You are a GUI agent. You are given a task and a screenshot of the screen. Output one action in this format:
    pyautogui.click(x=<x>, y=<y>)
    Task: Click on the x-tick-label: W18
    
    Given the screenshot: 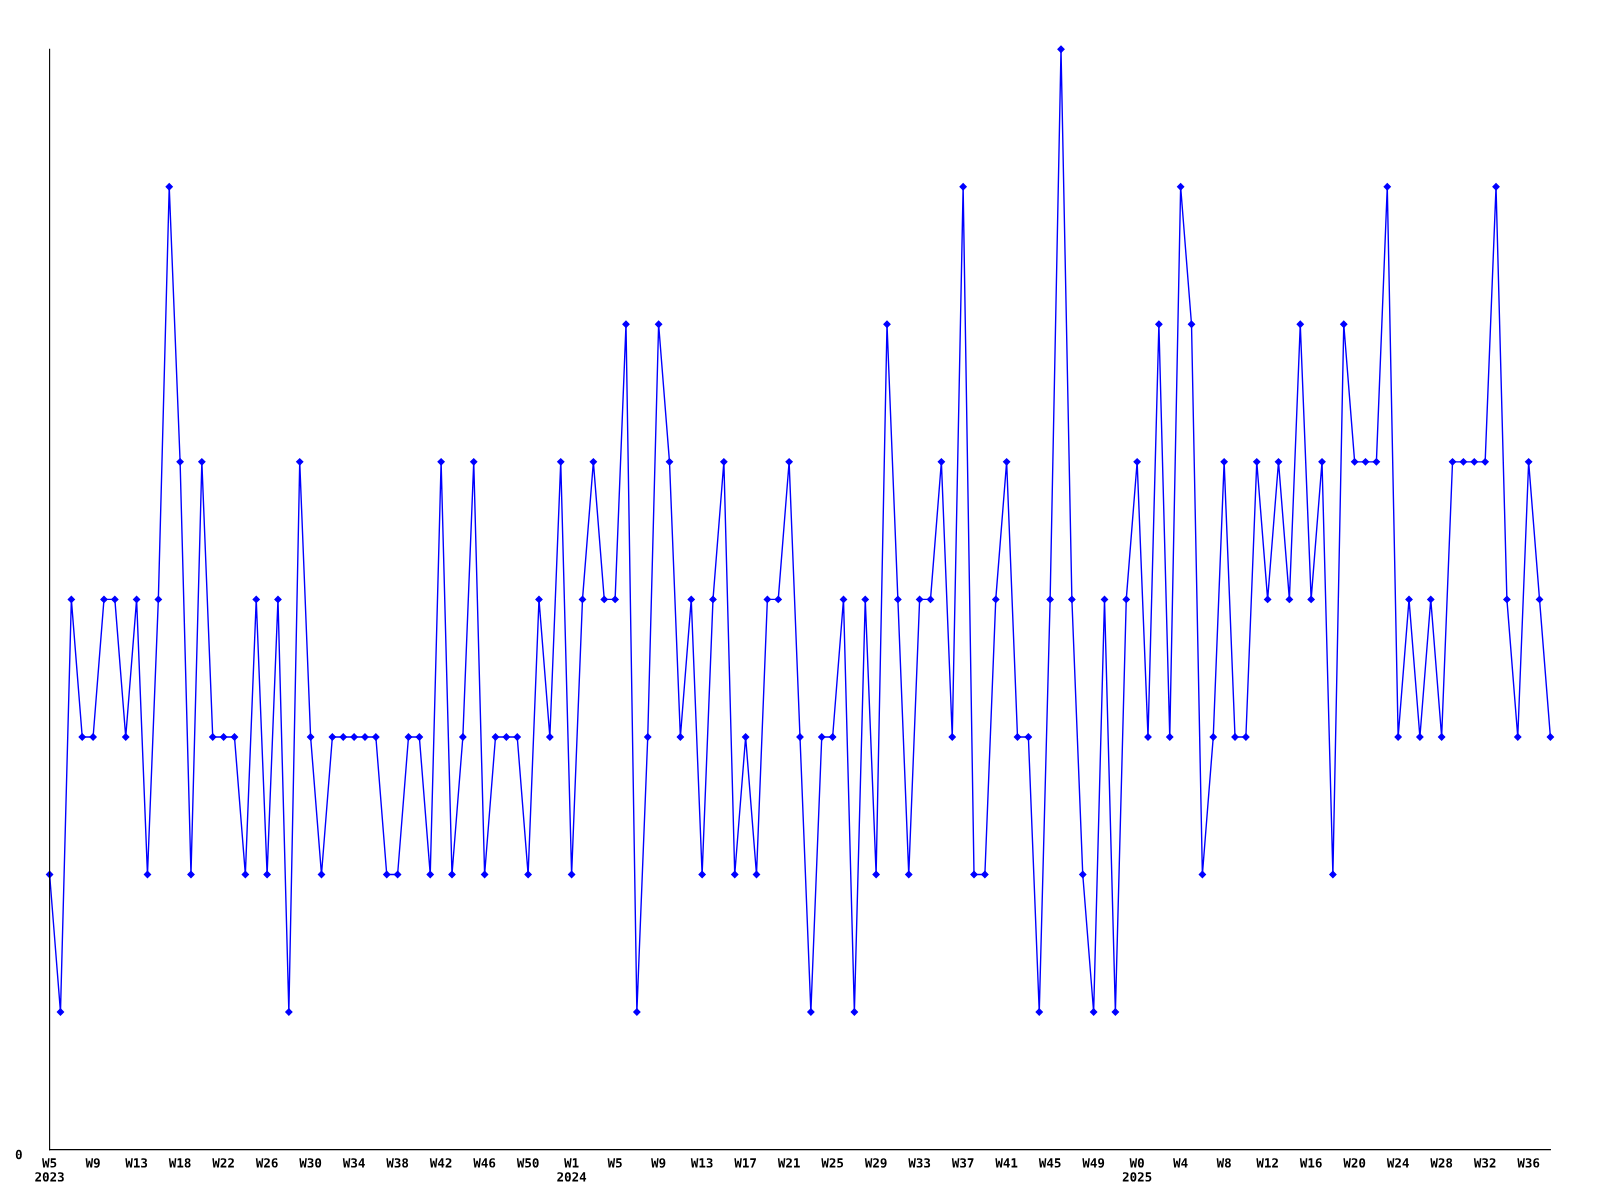 What is the action you would take?
    pyautogui.click(x=179, y=1163)
    